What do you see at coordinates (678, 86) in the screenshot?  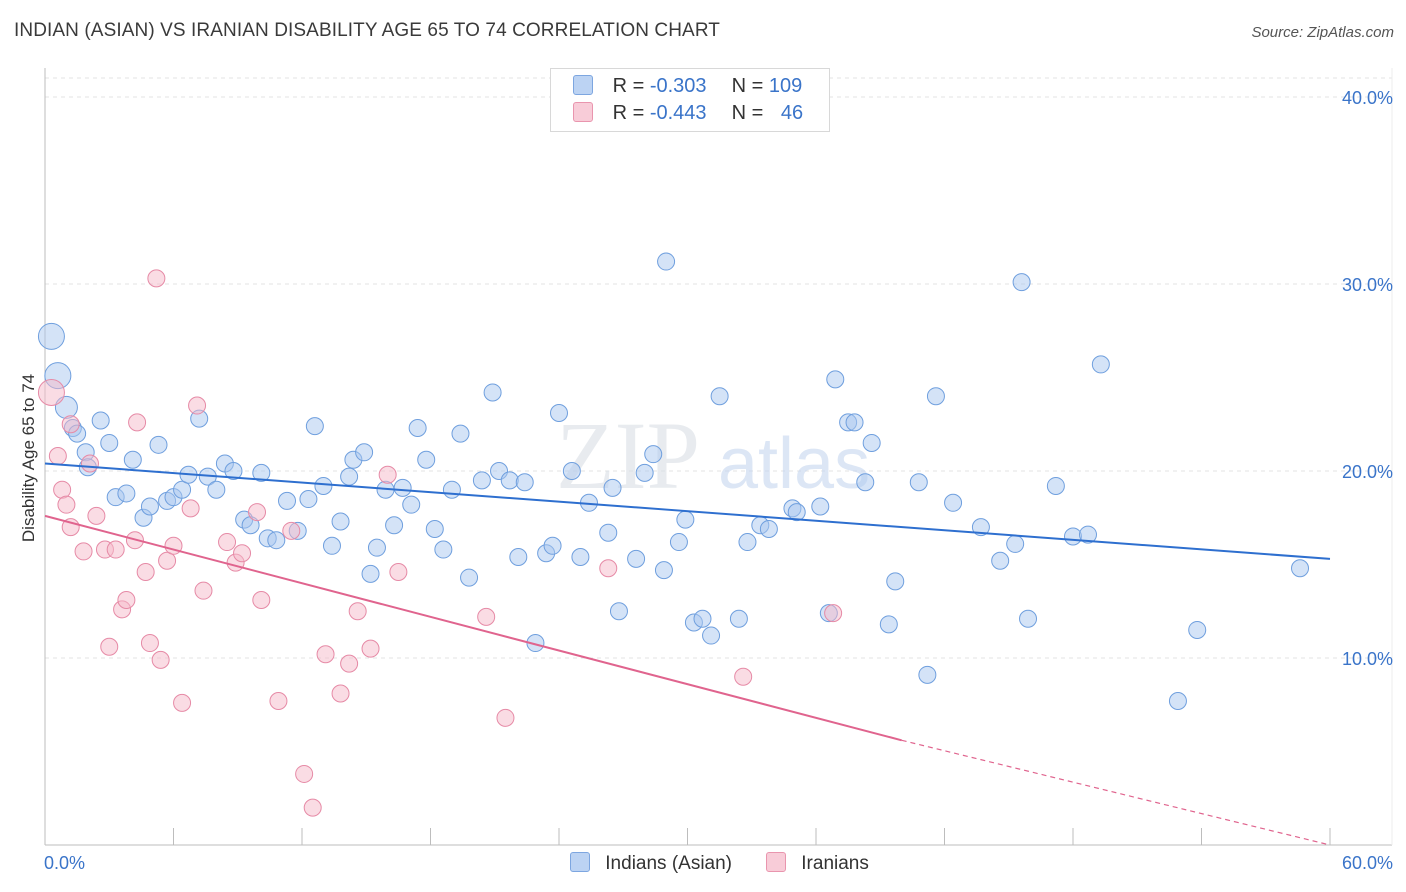 I see `legend-r-value: -0.303` at bounding box center [678, 86].